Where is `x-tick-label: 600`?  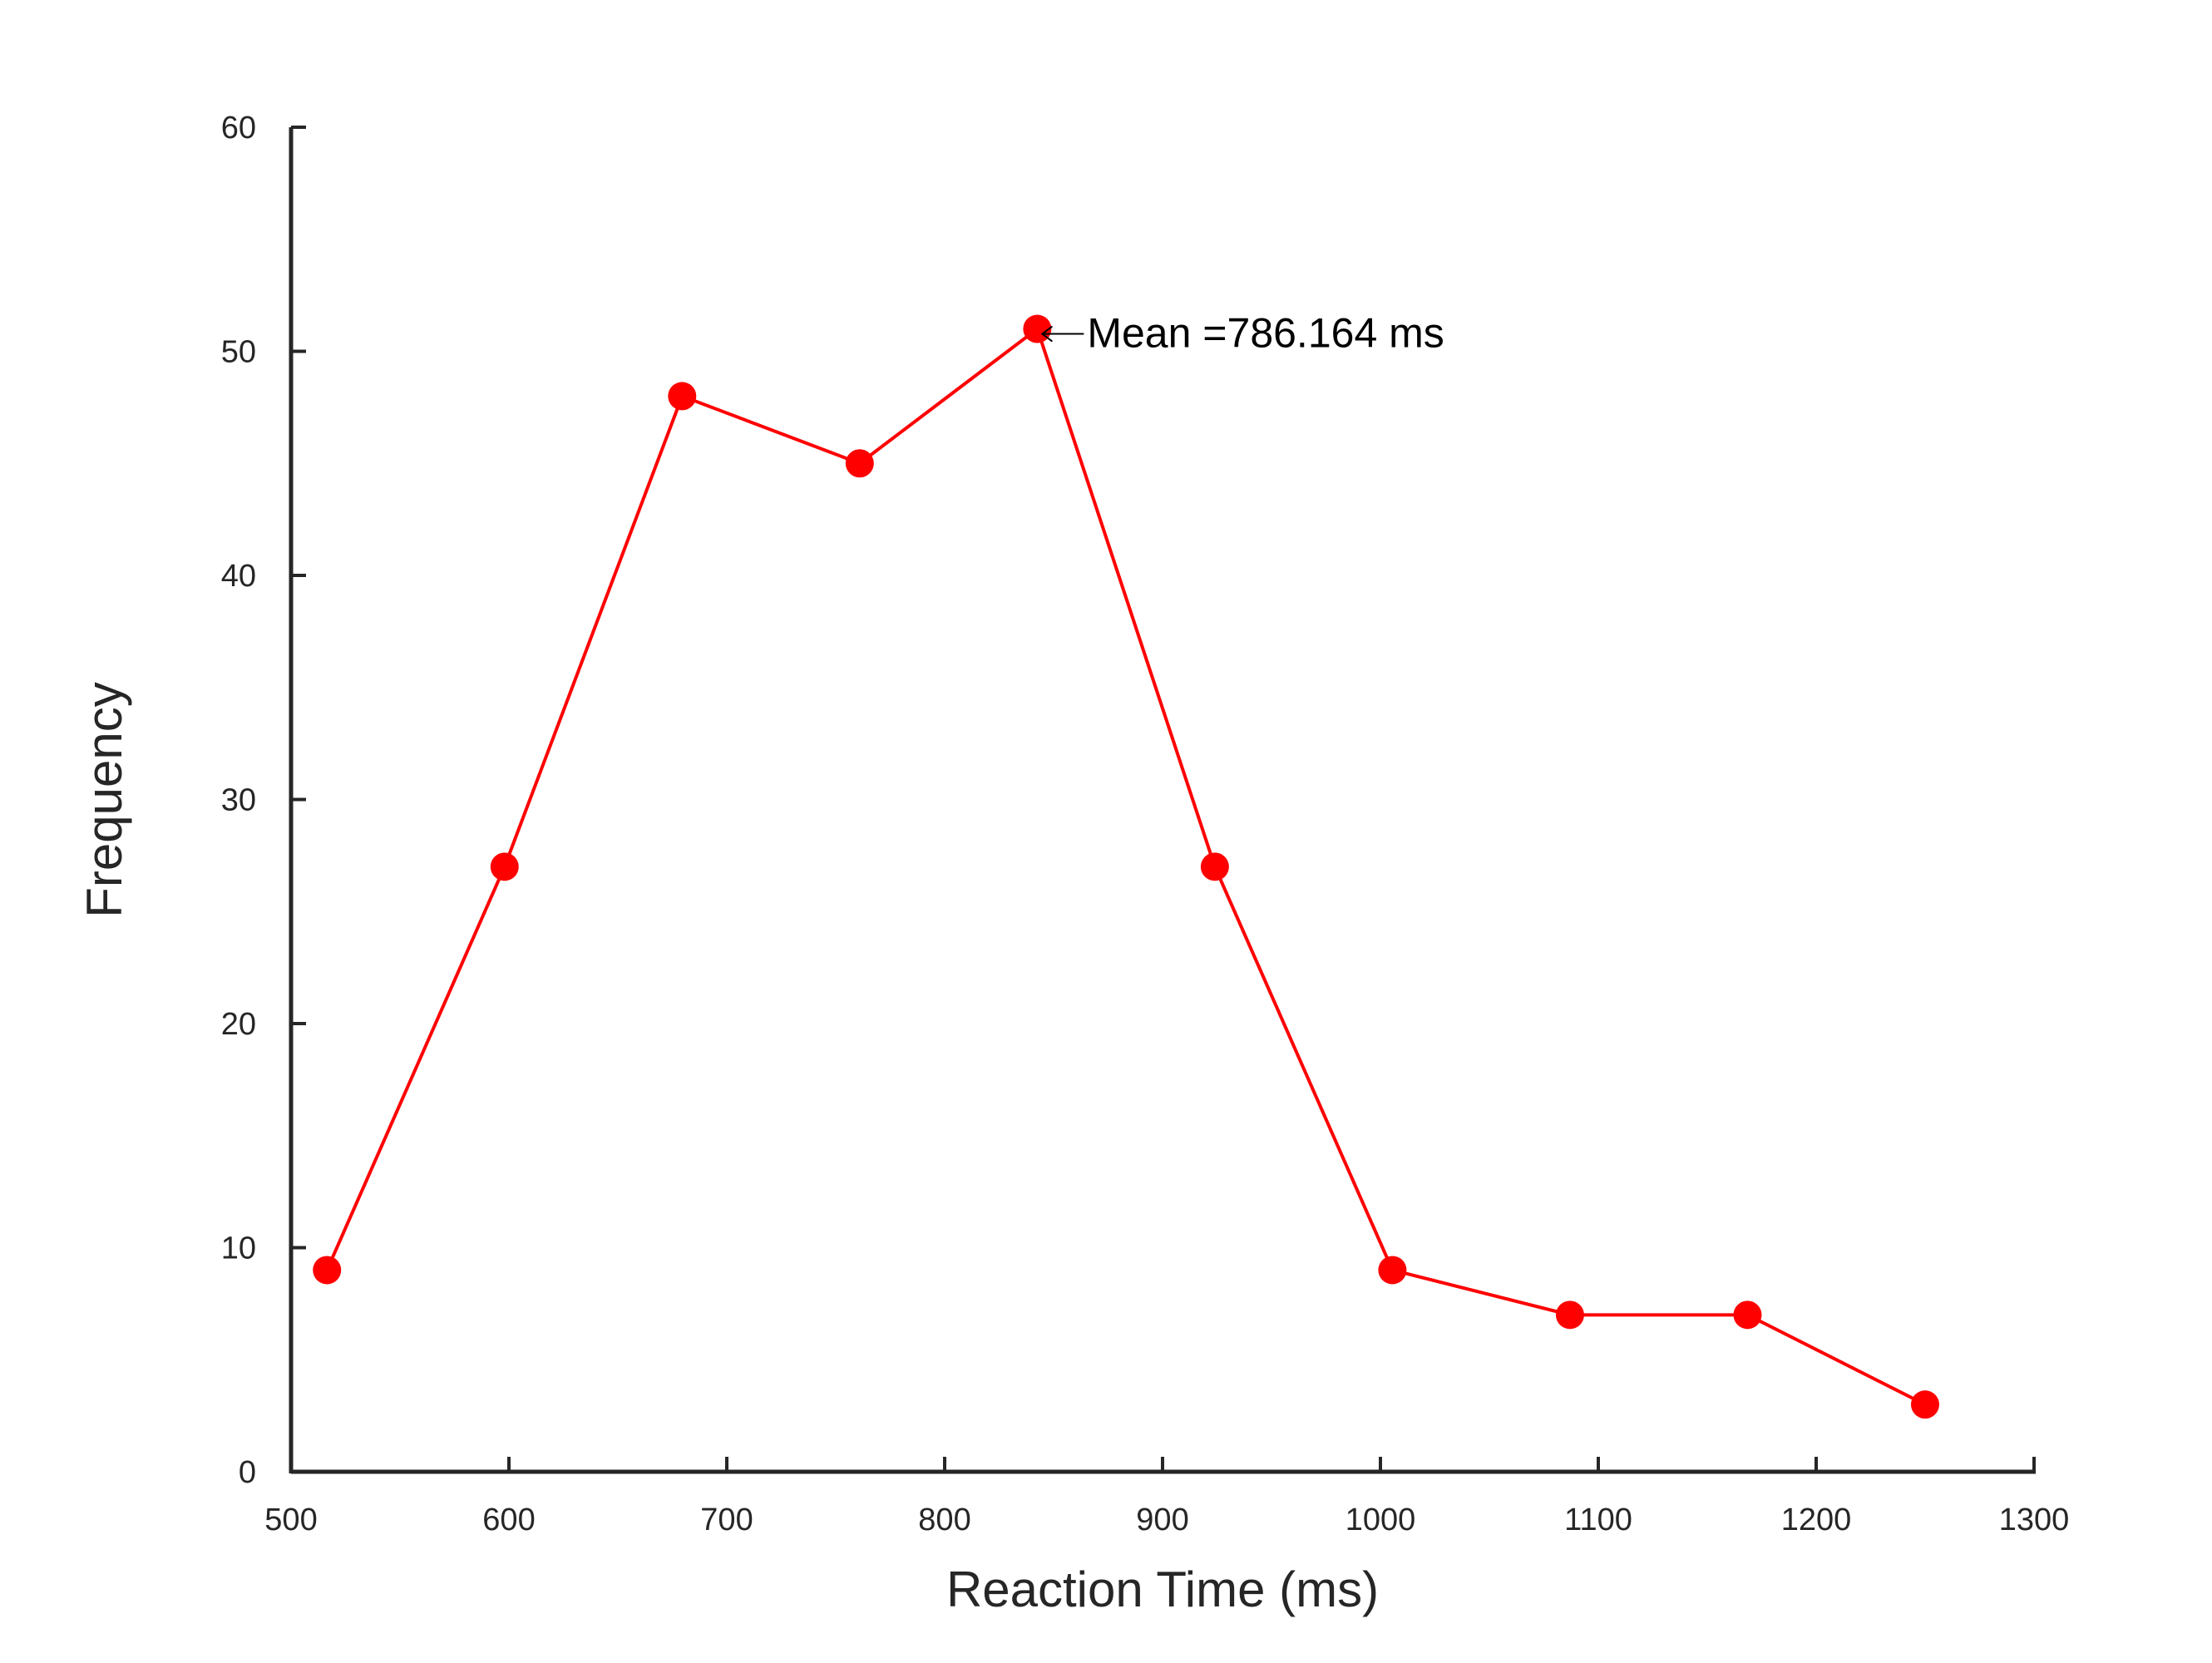 x-tick-label: 600 is located at coordinates (509, 1520).